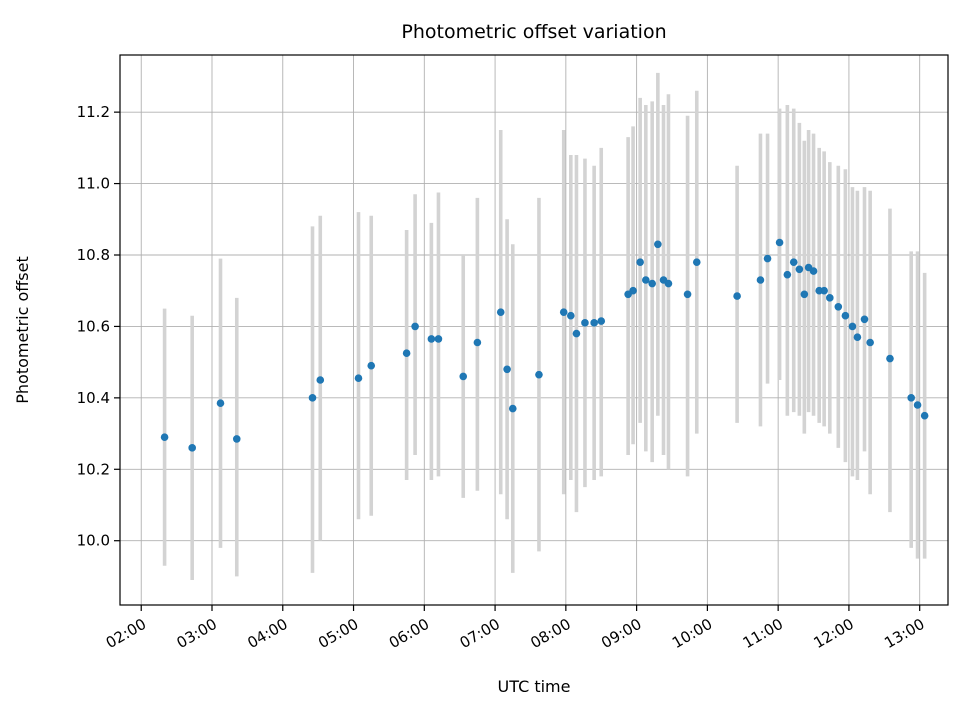  What do you see at coordinates (533, 32) in the screenshot?
I see `chart-title: Photometric offset variation` at bounding box center [533, 32].